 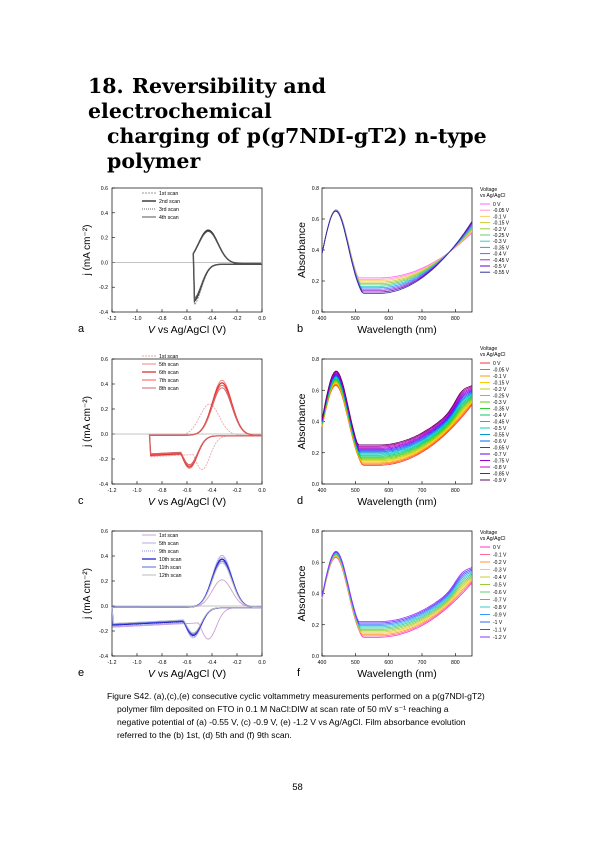 I want to click on legend-entry-b: -0.2 V, so click(x=500, y=230).